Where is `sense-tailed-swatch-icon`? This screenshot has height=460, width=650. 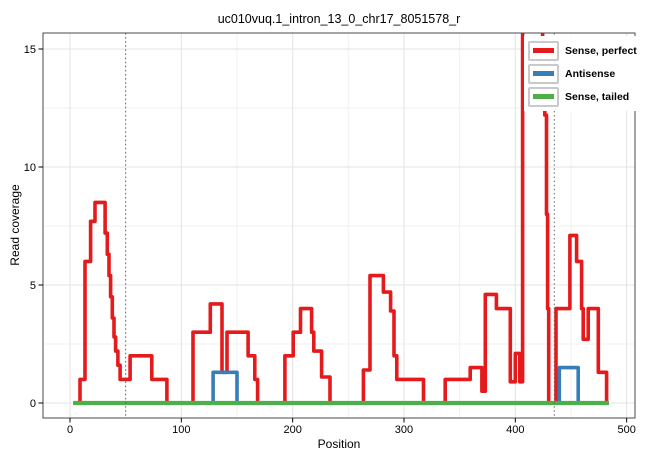 sense-tailed-swatch-icon is located at coordinates (543, 96).